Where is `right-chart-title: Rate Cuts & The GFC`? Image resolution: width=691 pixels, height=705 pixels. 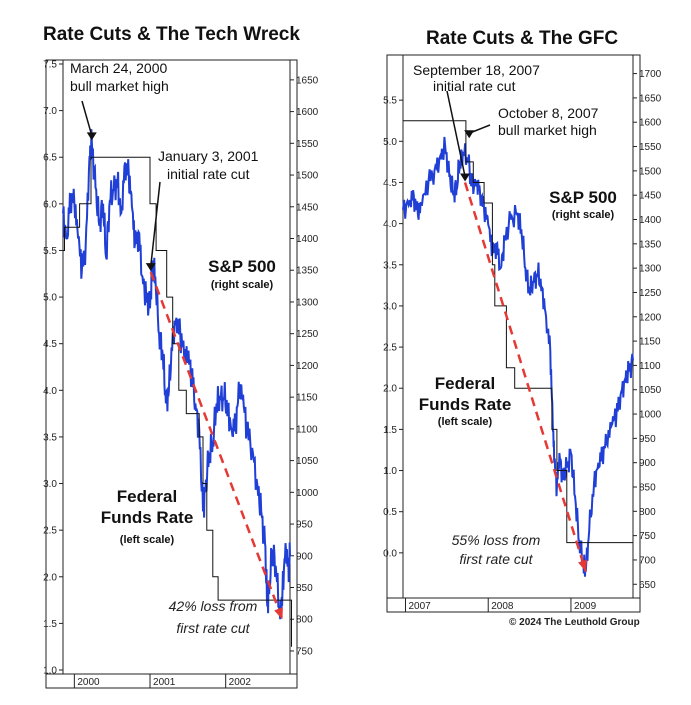
right-chart-title: Rate Cuts & The GFC is located at coordinates (522, 38).